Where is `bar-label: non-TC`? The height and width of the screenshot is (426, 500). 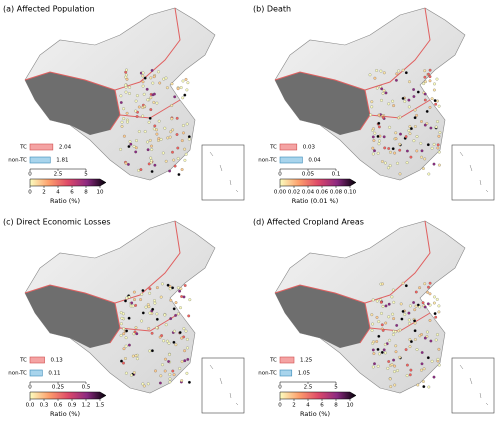 bar-label: non-TC is located at coordinates (267, 374).